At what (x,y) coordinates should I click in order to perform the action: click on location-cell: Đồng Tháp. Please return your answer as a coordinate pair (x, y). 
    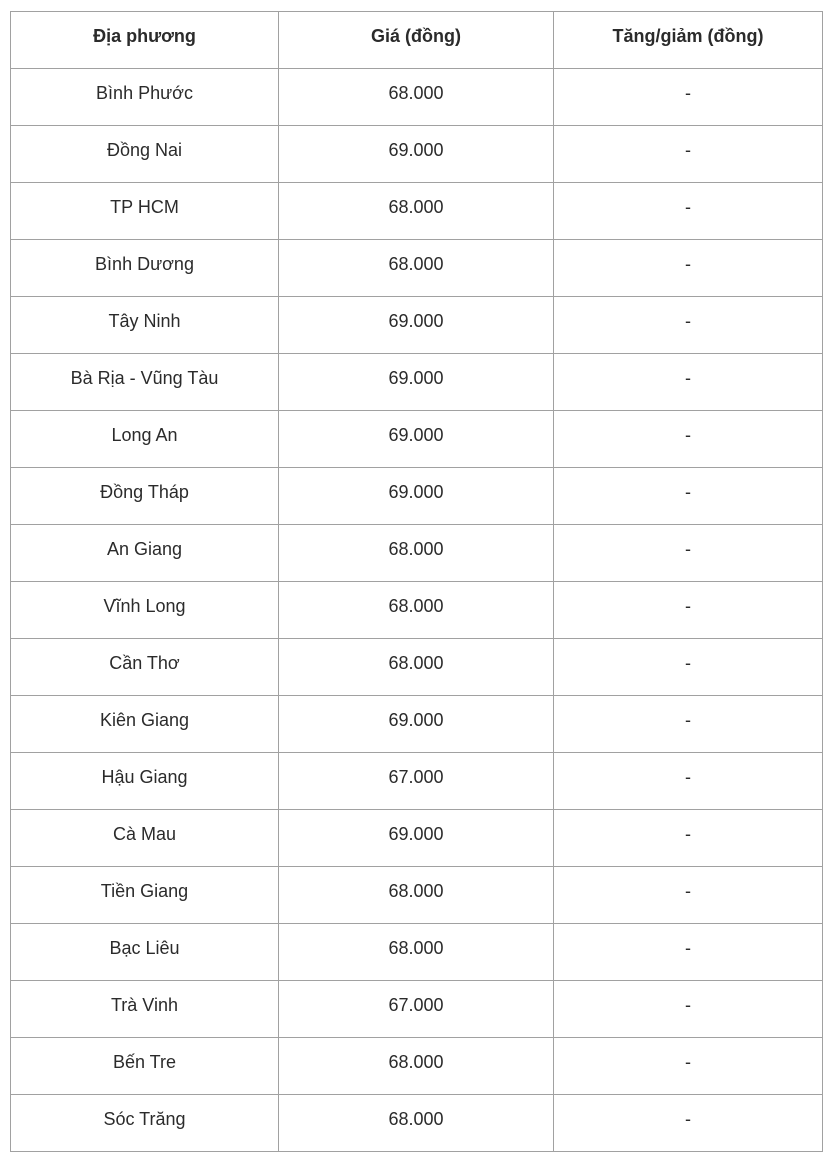
    Looking at the image, I should click on (144, 496).